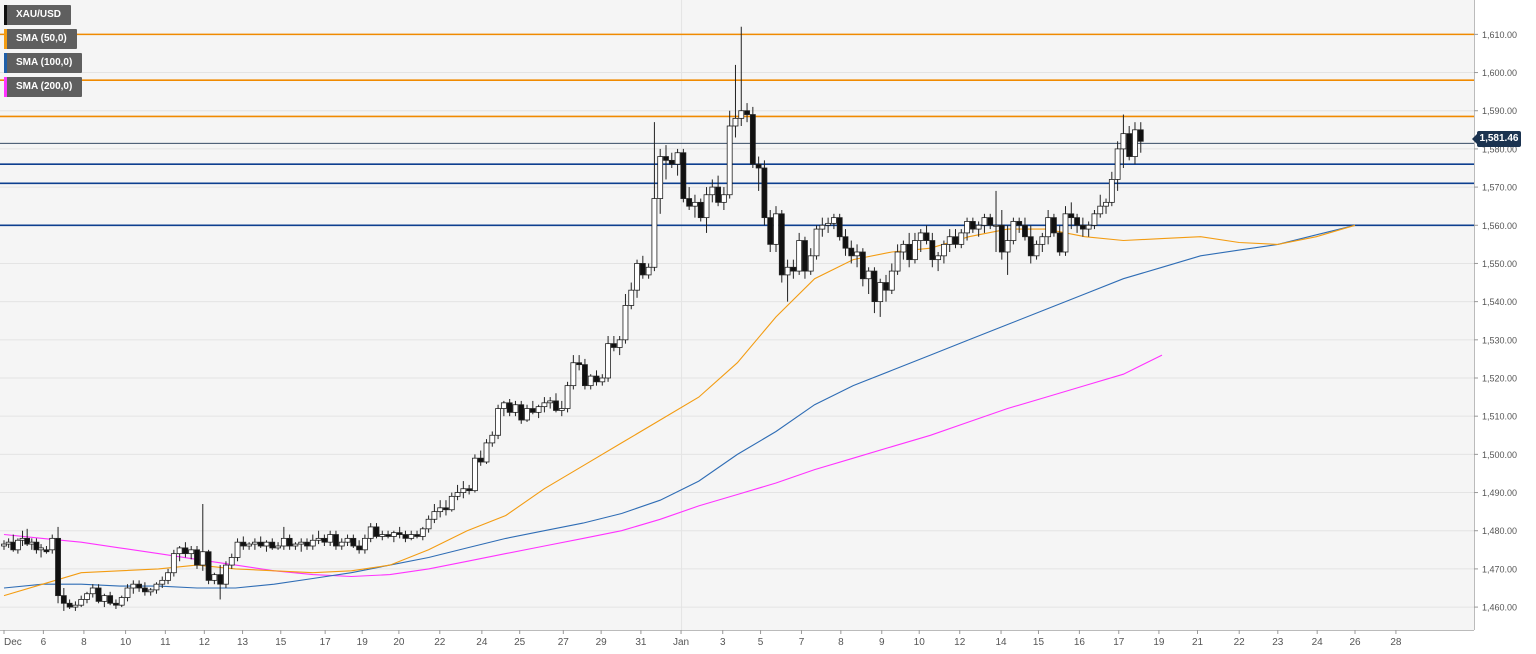  What do you see at coordinates (38, 15) in the screenshot?
I see `legend-item-xauusd: XAU/USD` at bounding box center [38, 15].